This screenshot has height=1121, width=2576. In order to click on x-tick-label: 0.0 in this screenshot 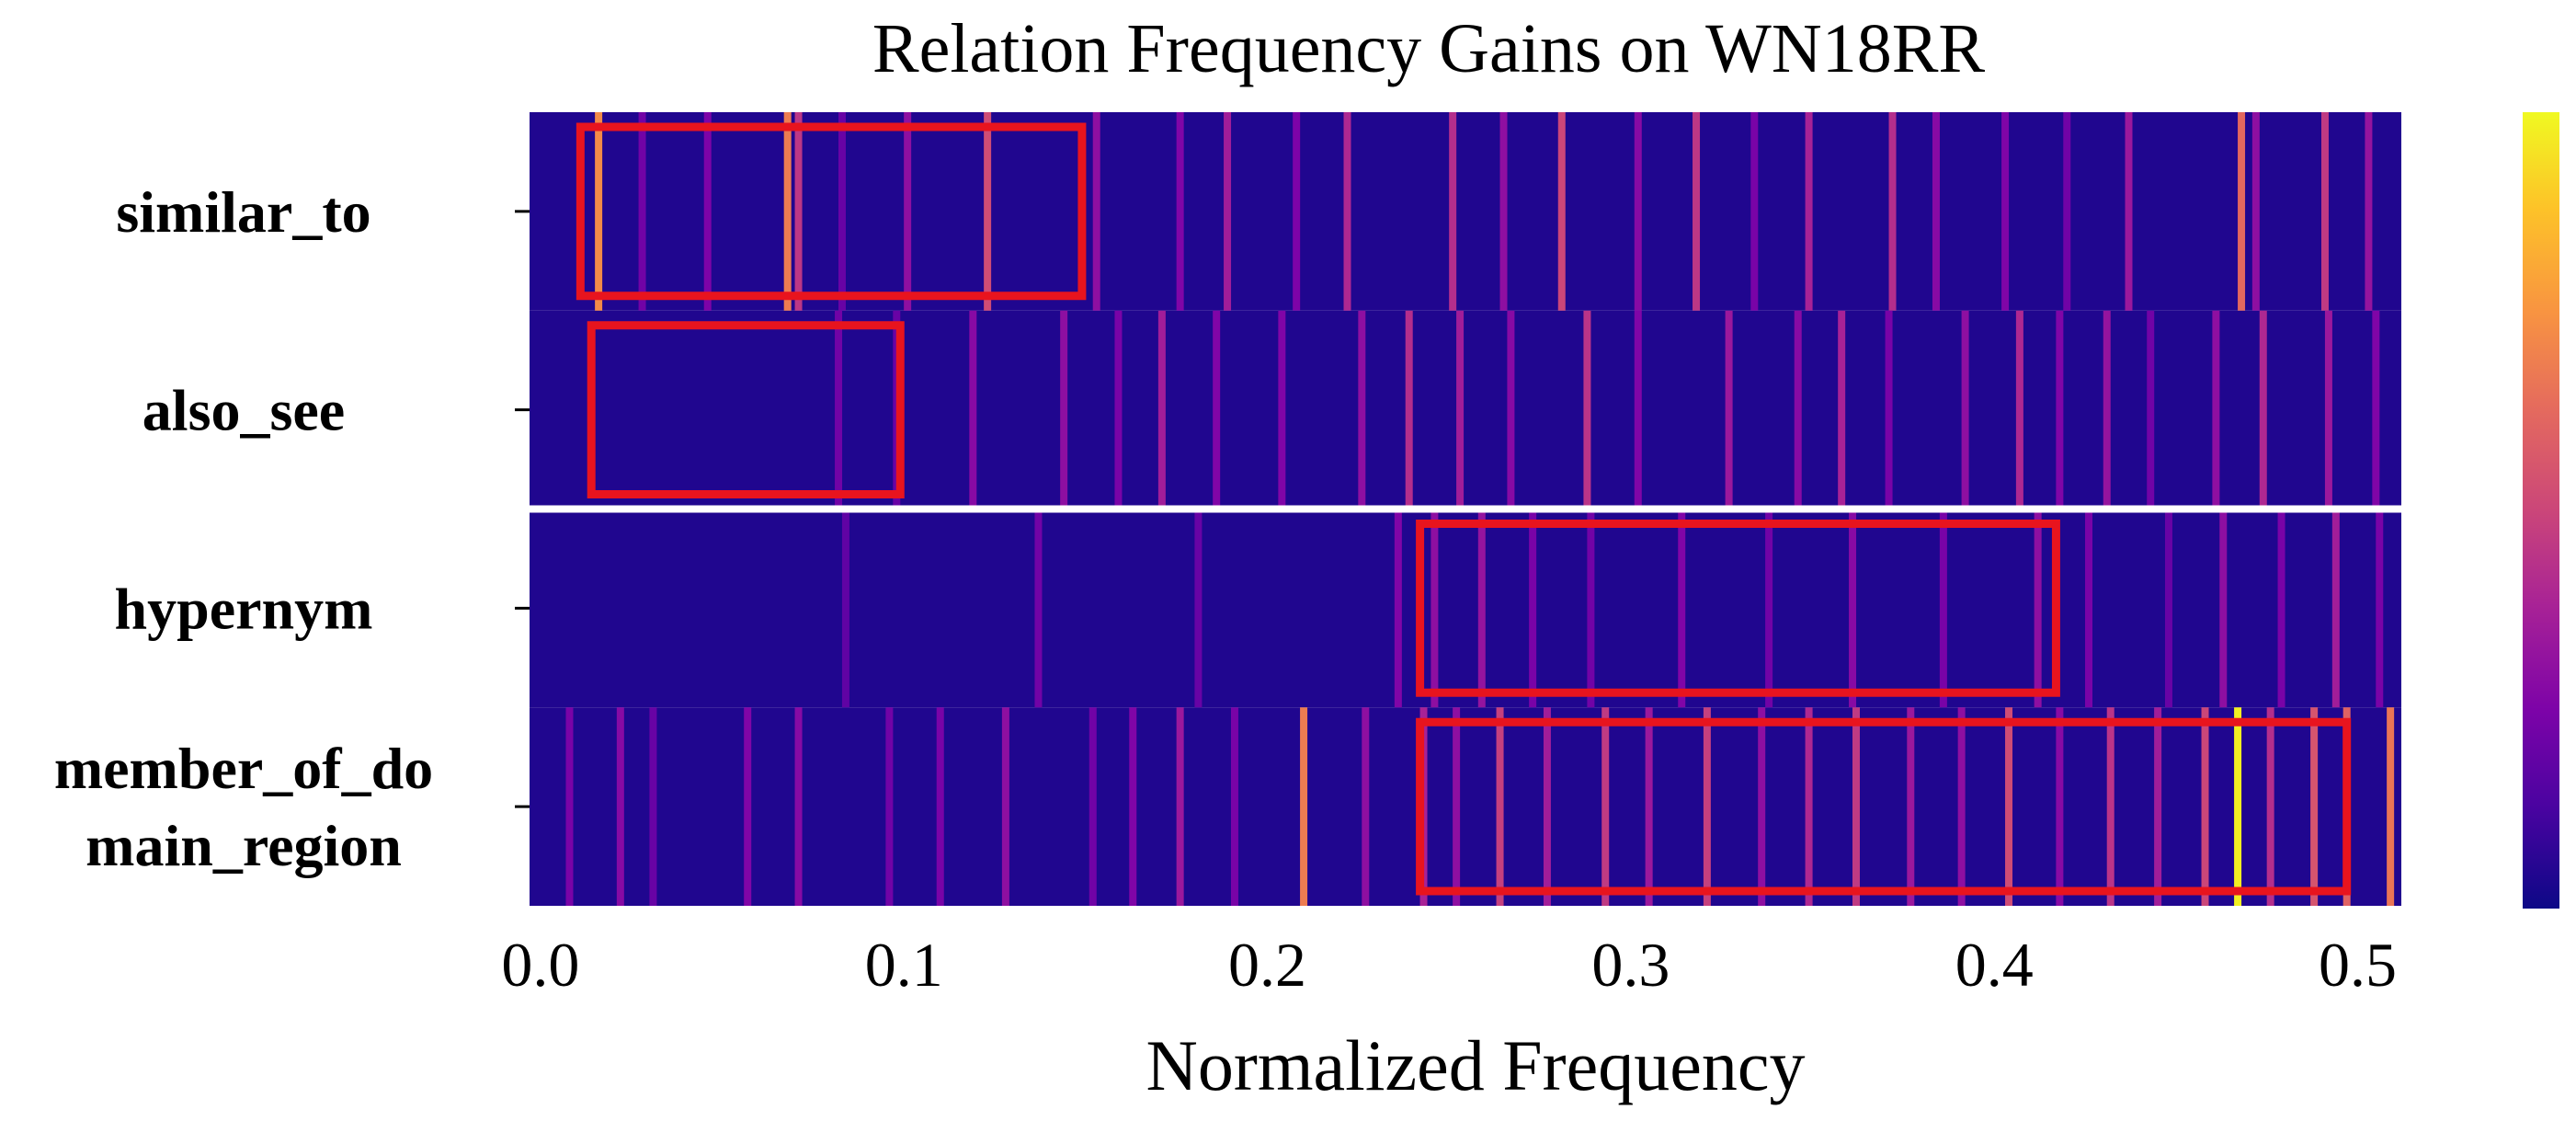, I will do `click(540, 965)`.